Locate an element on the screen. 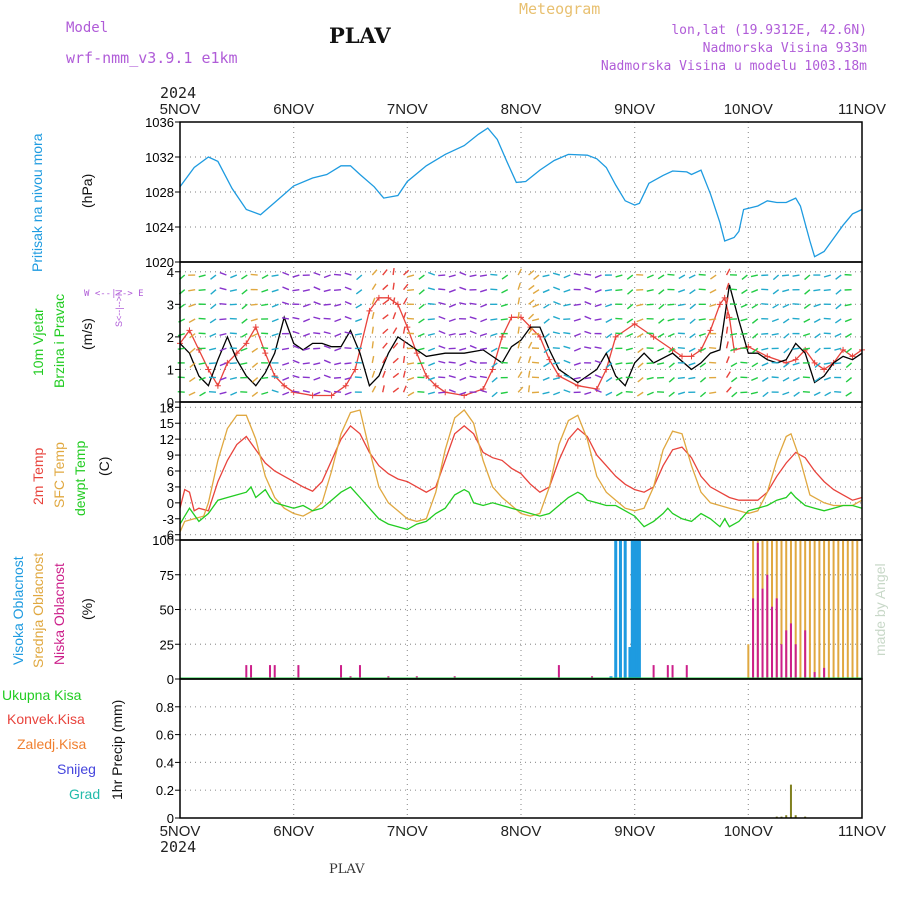 This screenshot has width=900, height=900. x-label-top: 7NOV is located at coordinates (407, 109).